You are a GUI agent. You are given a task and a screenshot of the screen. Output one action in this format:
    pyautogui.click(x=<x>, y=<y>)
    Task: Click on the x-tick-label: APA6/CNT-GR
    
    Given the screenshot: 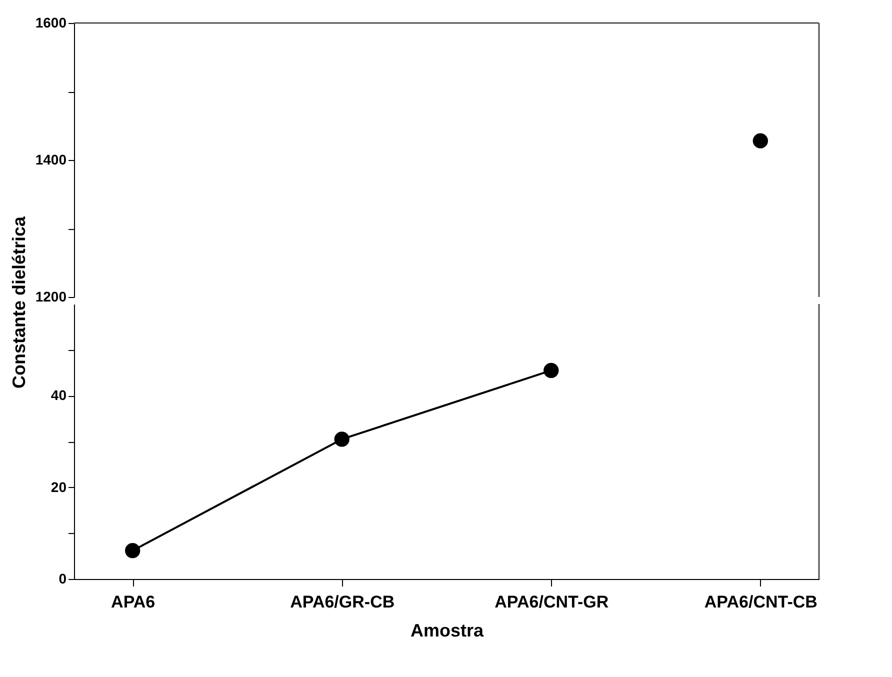 What is the action you would take?
    pyautogui.click(x=551, y=602)
    